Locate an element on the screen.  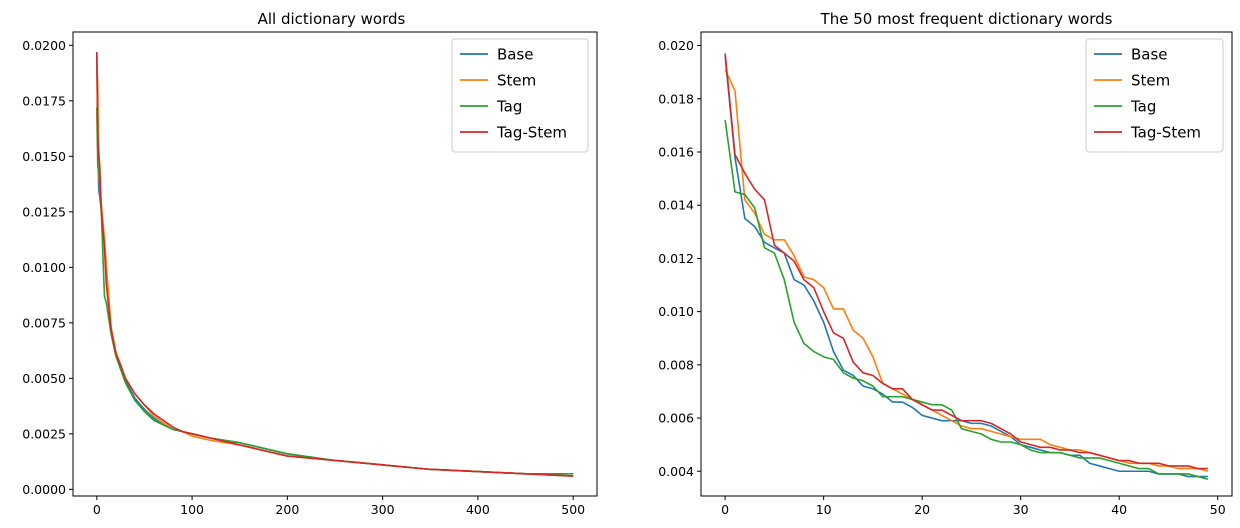
y-tick-label: 0.0175 is located at coordinates (44, 100).